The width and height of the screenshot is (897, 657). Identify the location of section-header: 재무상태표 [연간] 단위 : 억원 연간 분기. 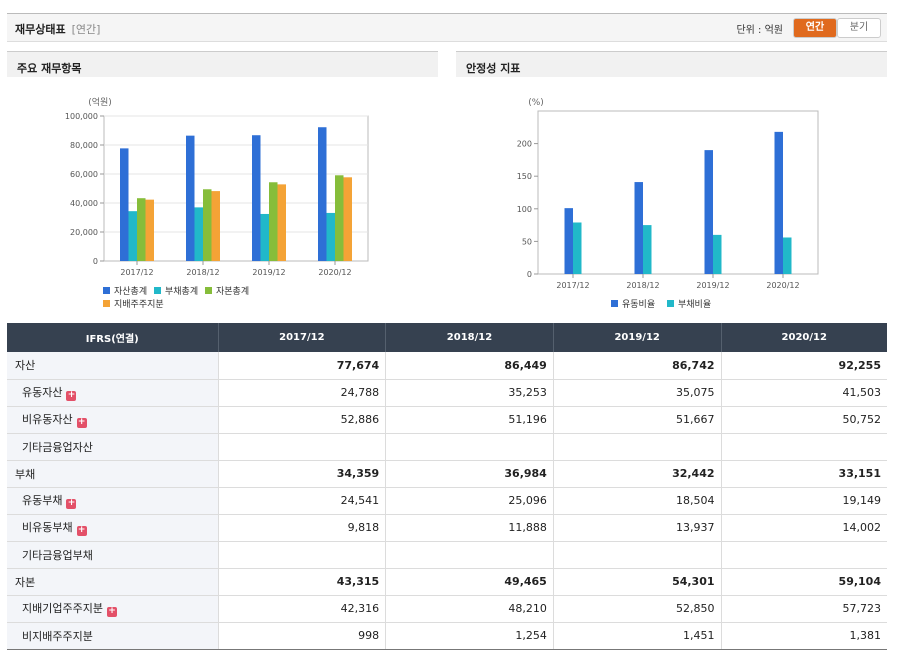
(447, 27).